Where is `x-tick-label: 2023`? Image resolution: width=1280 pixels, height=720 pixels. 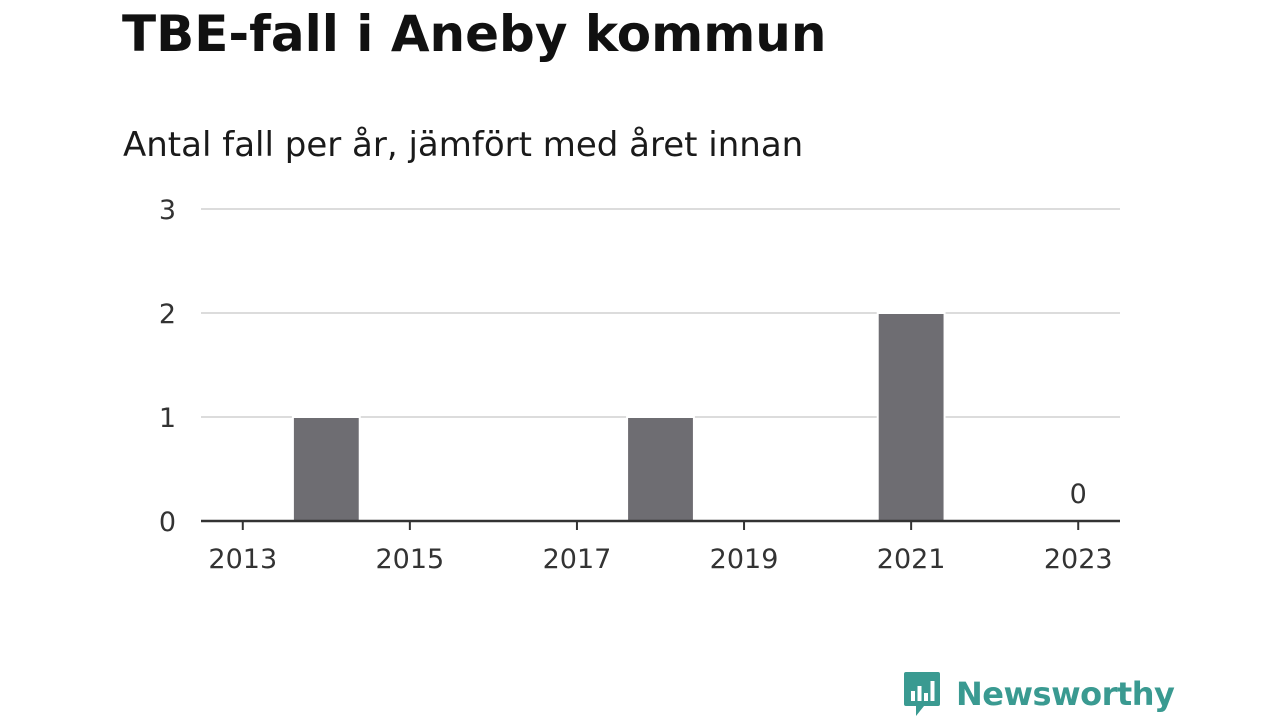 x-tick-label: 2023 is located at coordinates (1078, 559).